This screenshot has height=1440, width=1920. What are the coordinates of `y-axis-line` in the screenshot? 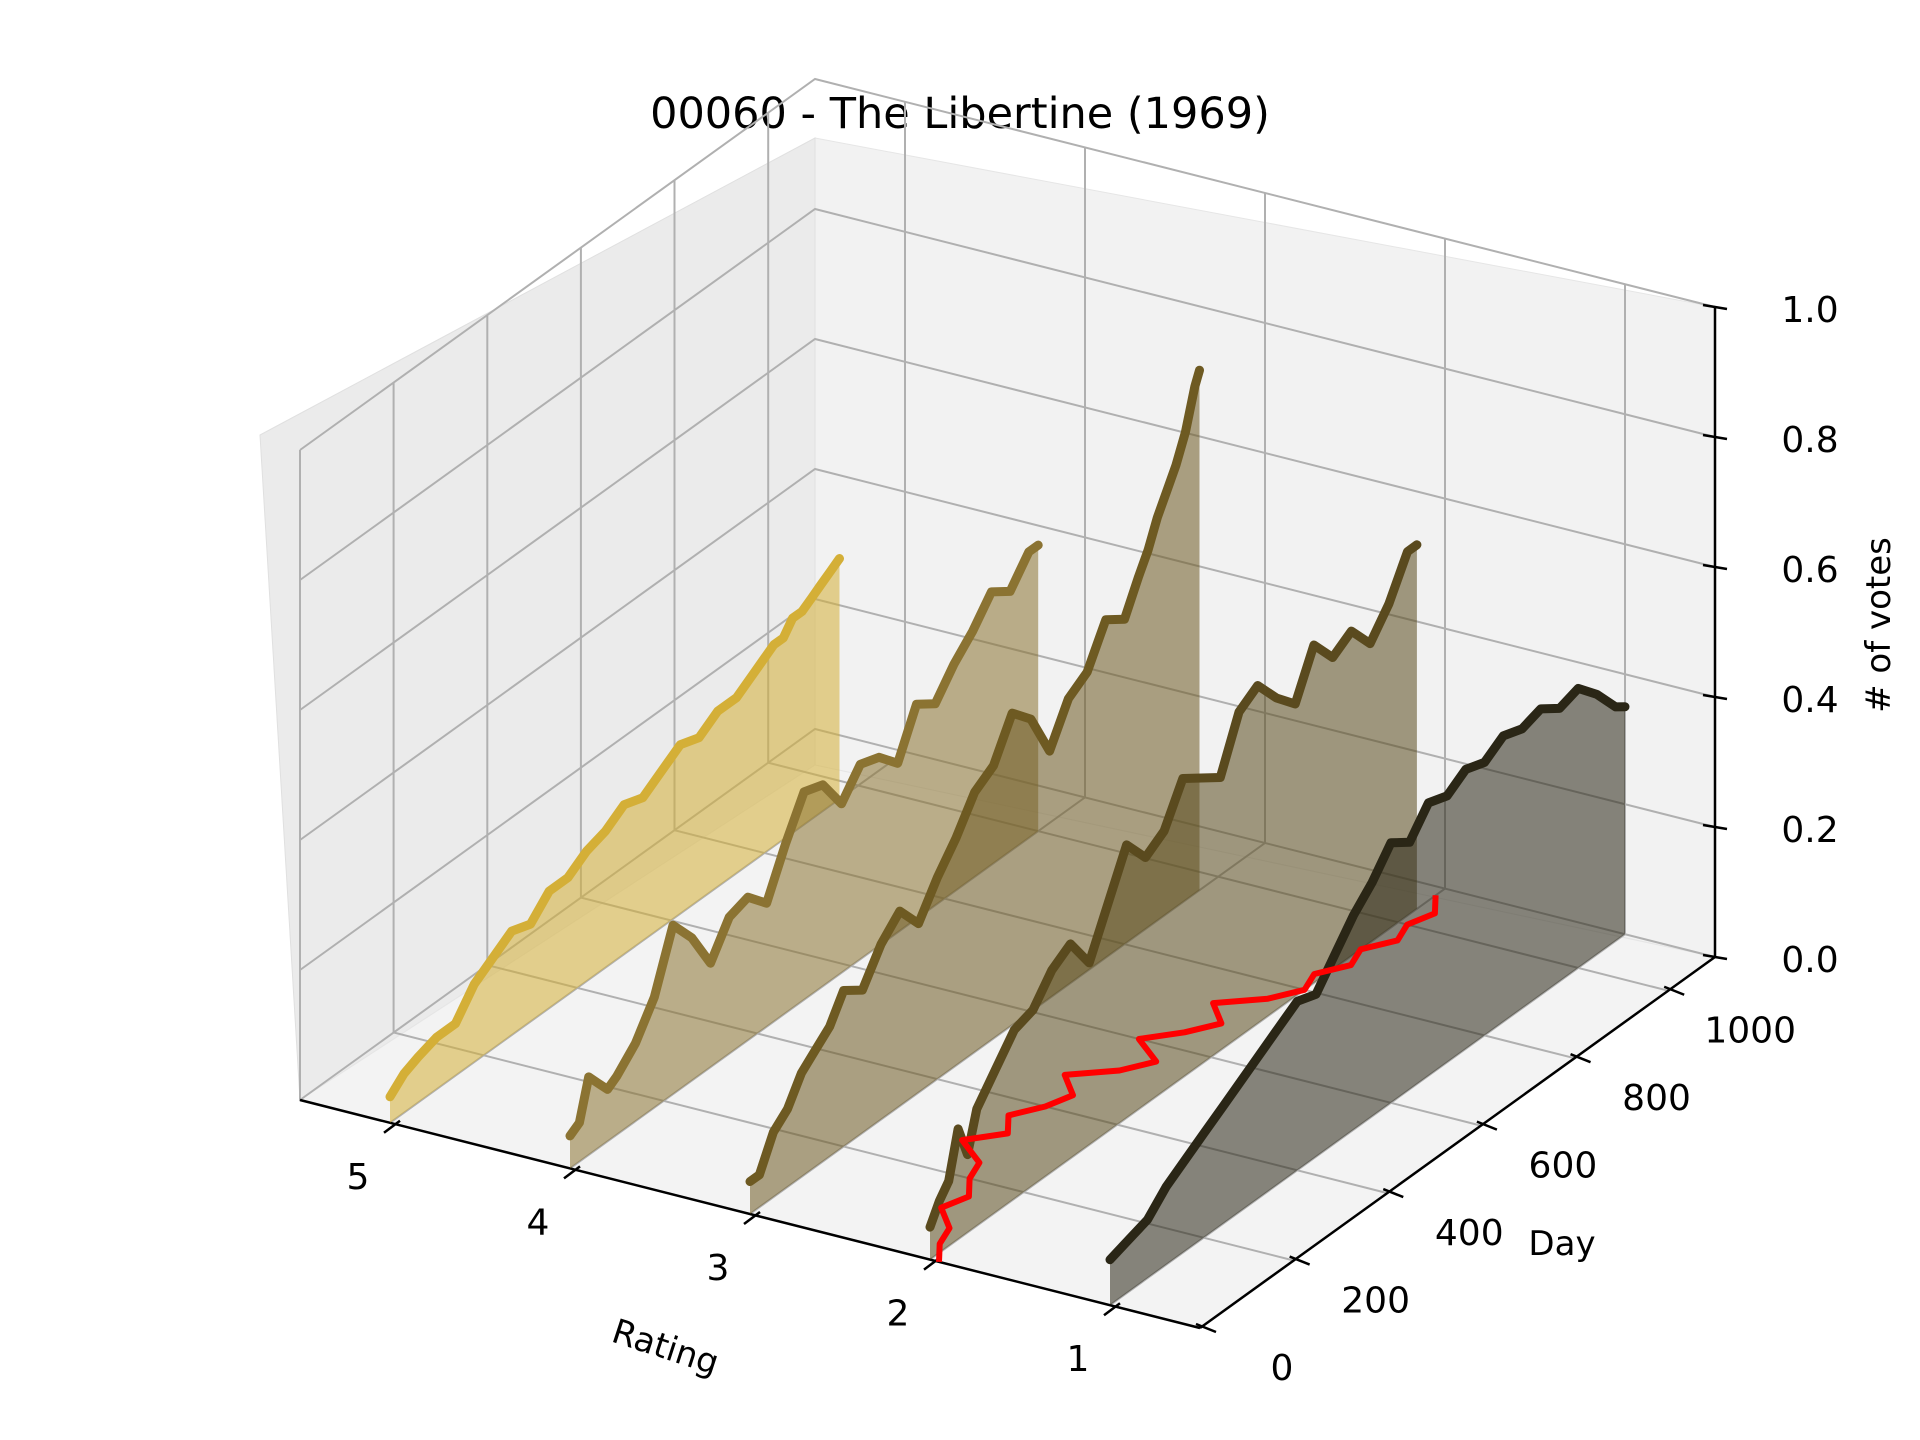 It's located at (1457, 1142).